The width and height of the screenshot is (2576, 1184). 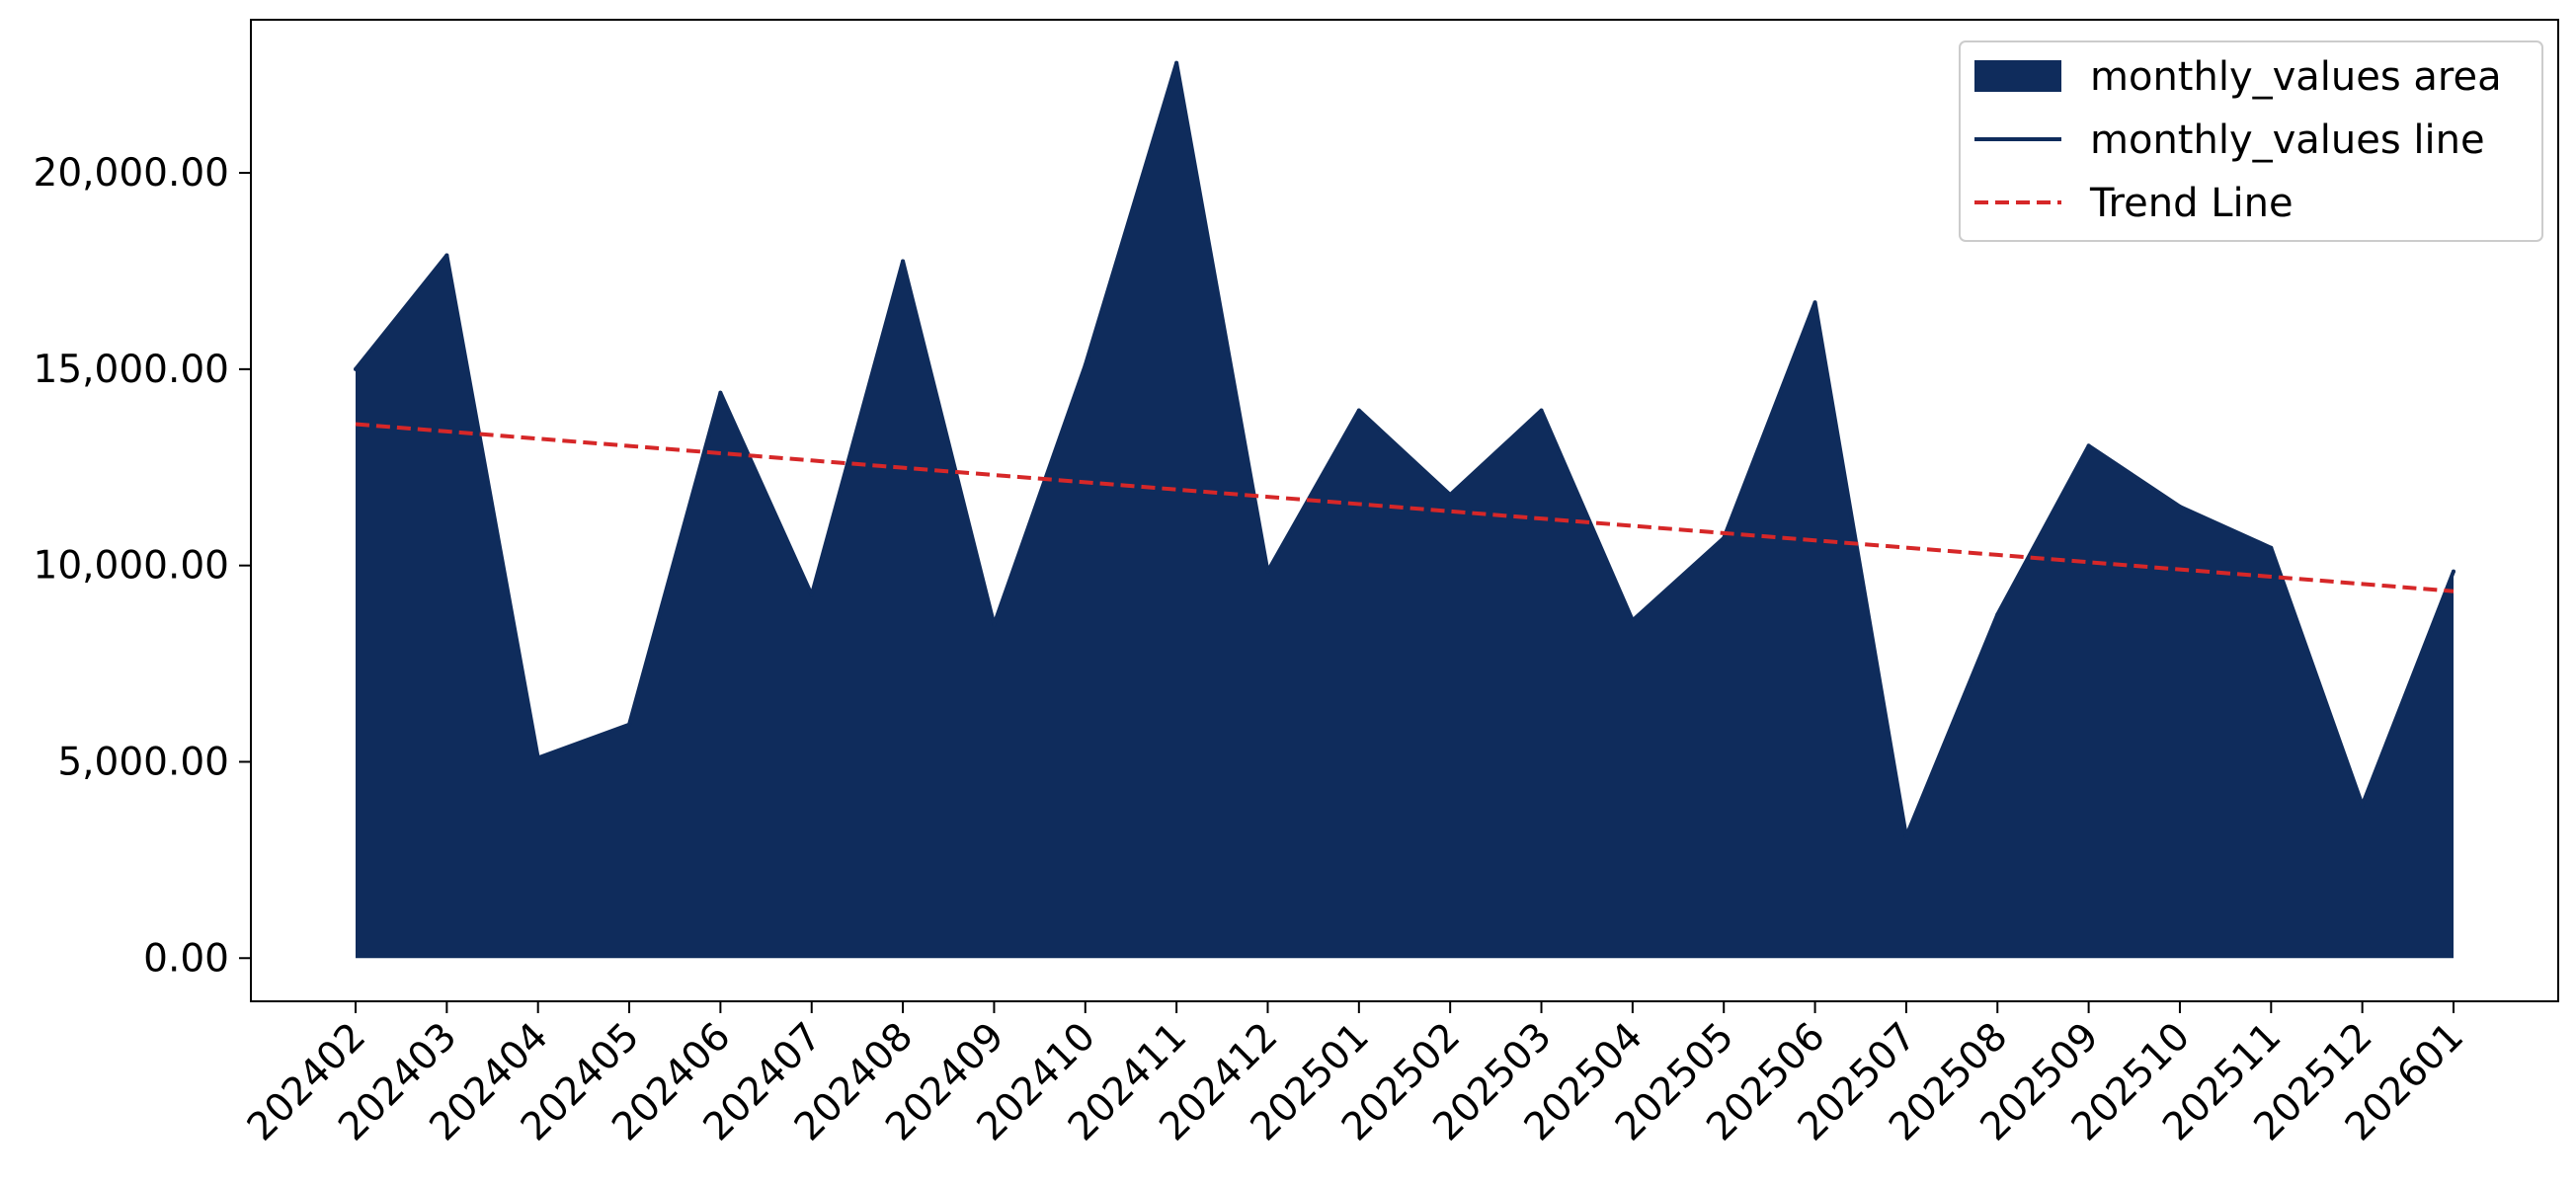 What do you see at coordinates (132, 173) in the screenshot?
I see `y-tick-label: 20,000.00` at bounding box center [132, 173].